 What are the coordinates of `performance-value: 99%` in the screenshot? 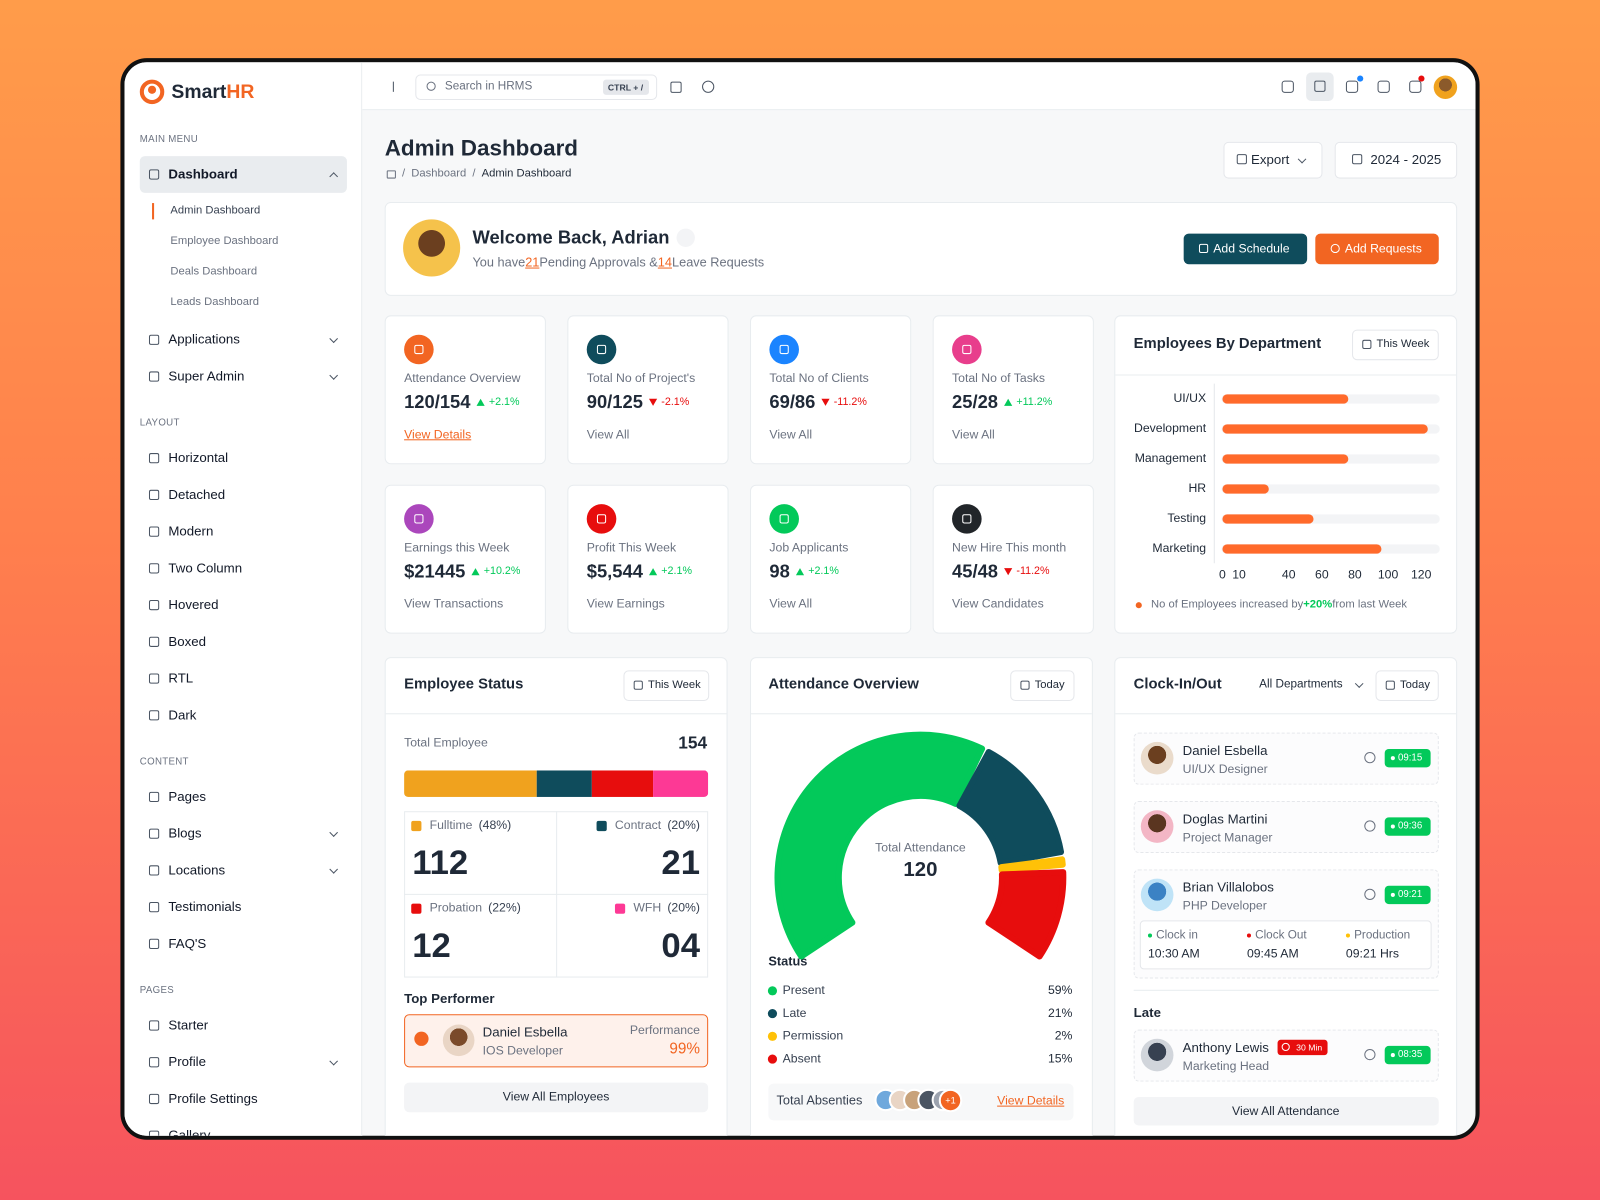 It's located at (684, 1049).